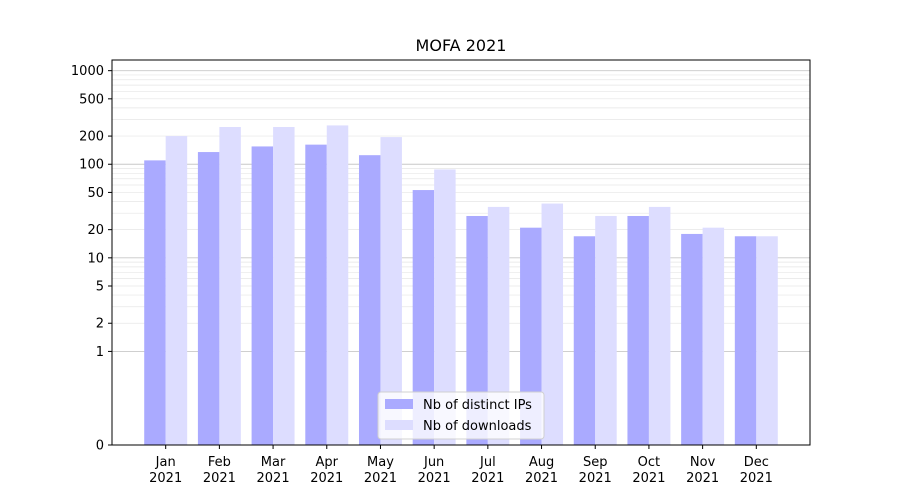  I want to click on chart-title: MOFA 2021, so click(461, 45).